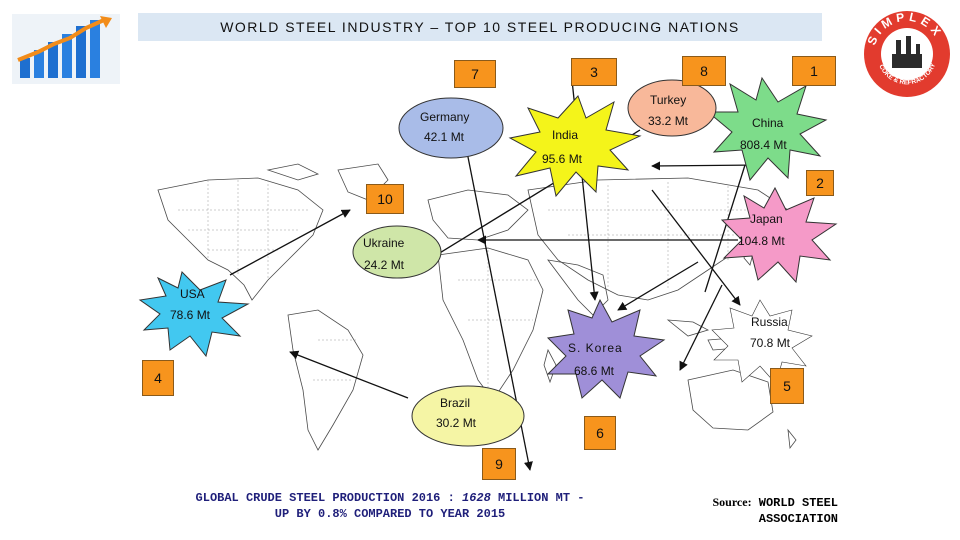 This screenshot has height=540, width=960. I want to click on brazil-name: Brazil, so click(455, 403).